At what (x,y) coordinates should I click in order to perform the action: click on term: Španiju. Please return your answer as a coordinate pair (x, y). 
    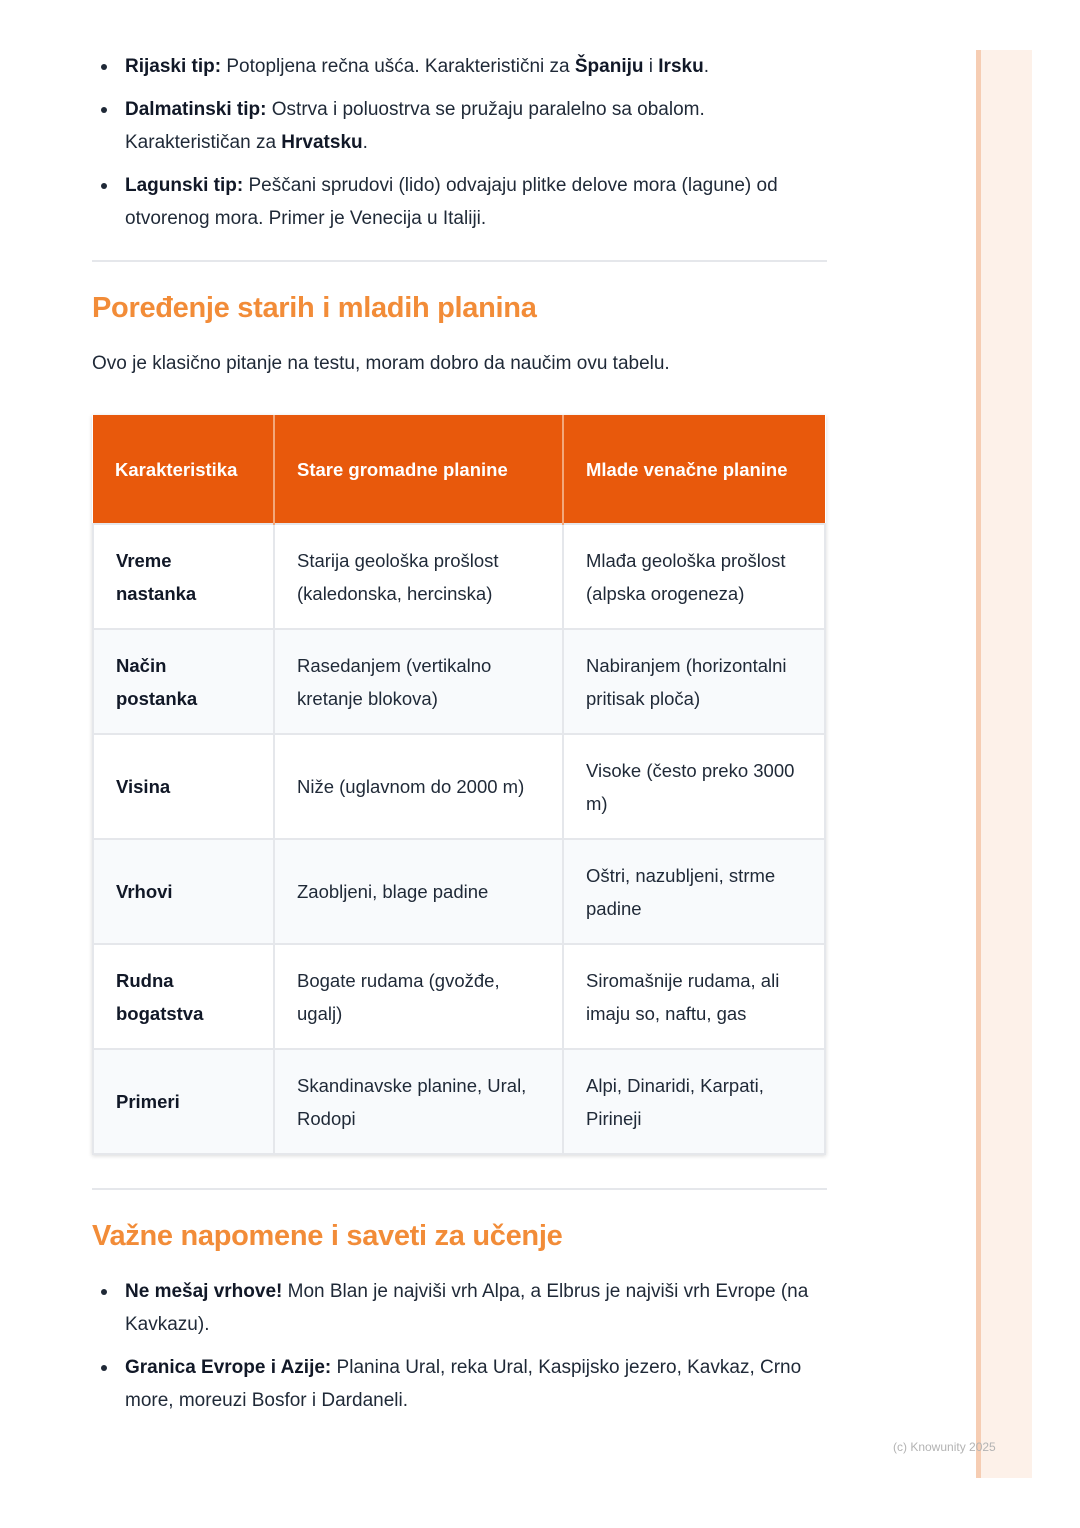
    Looking at the image, I should click on (609, 66).